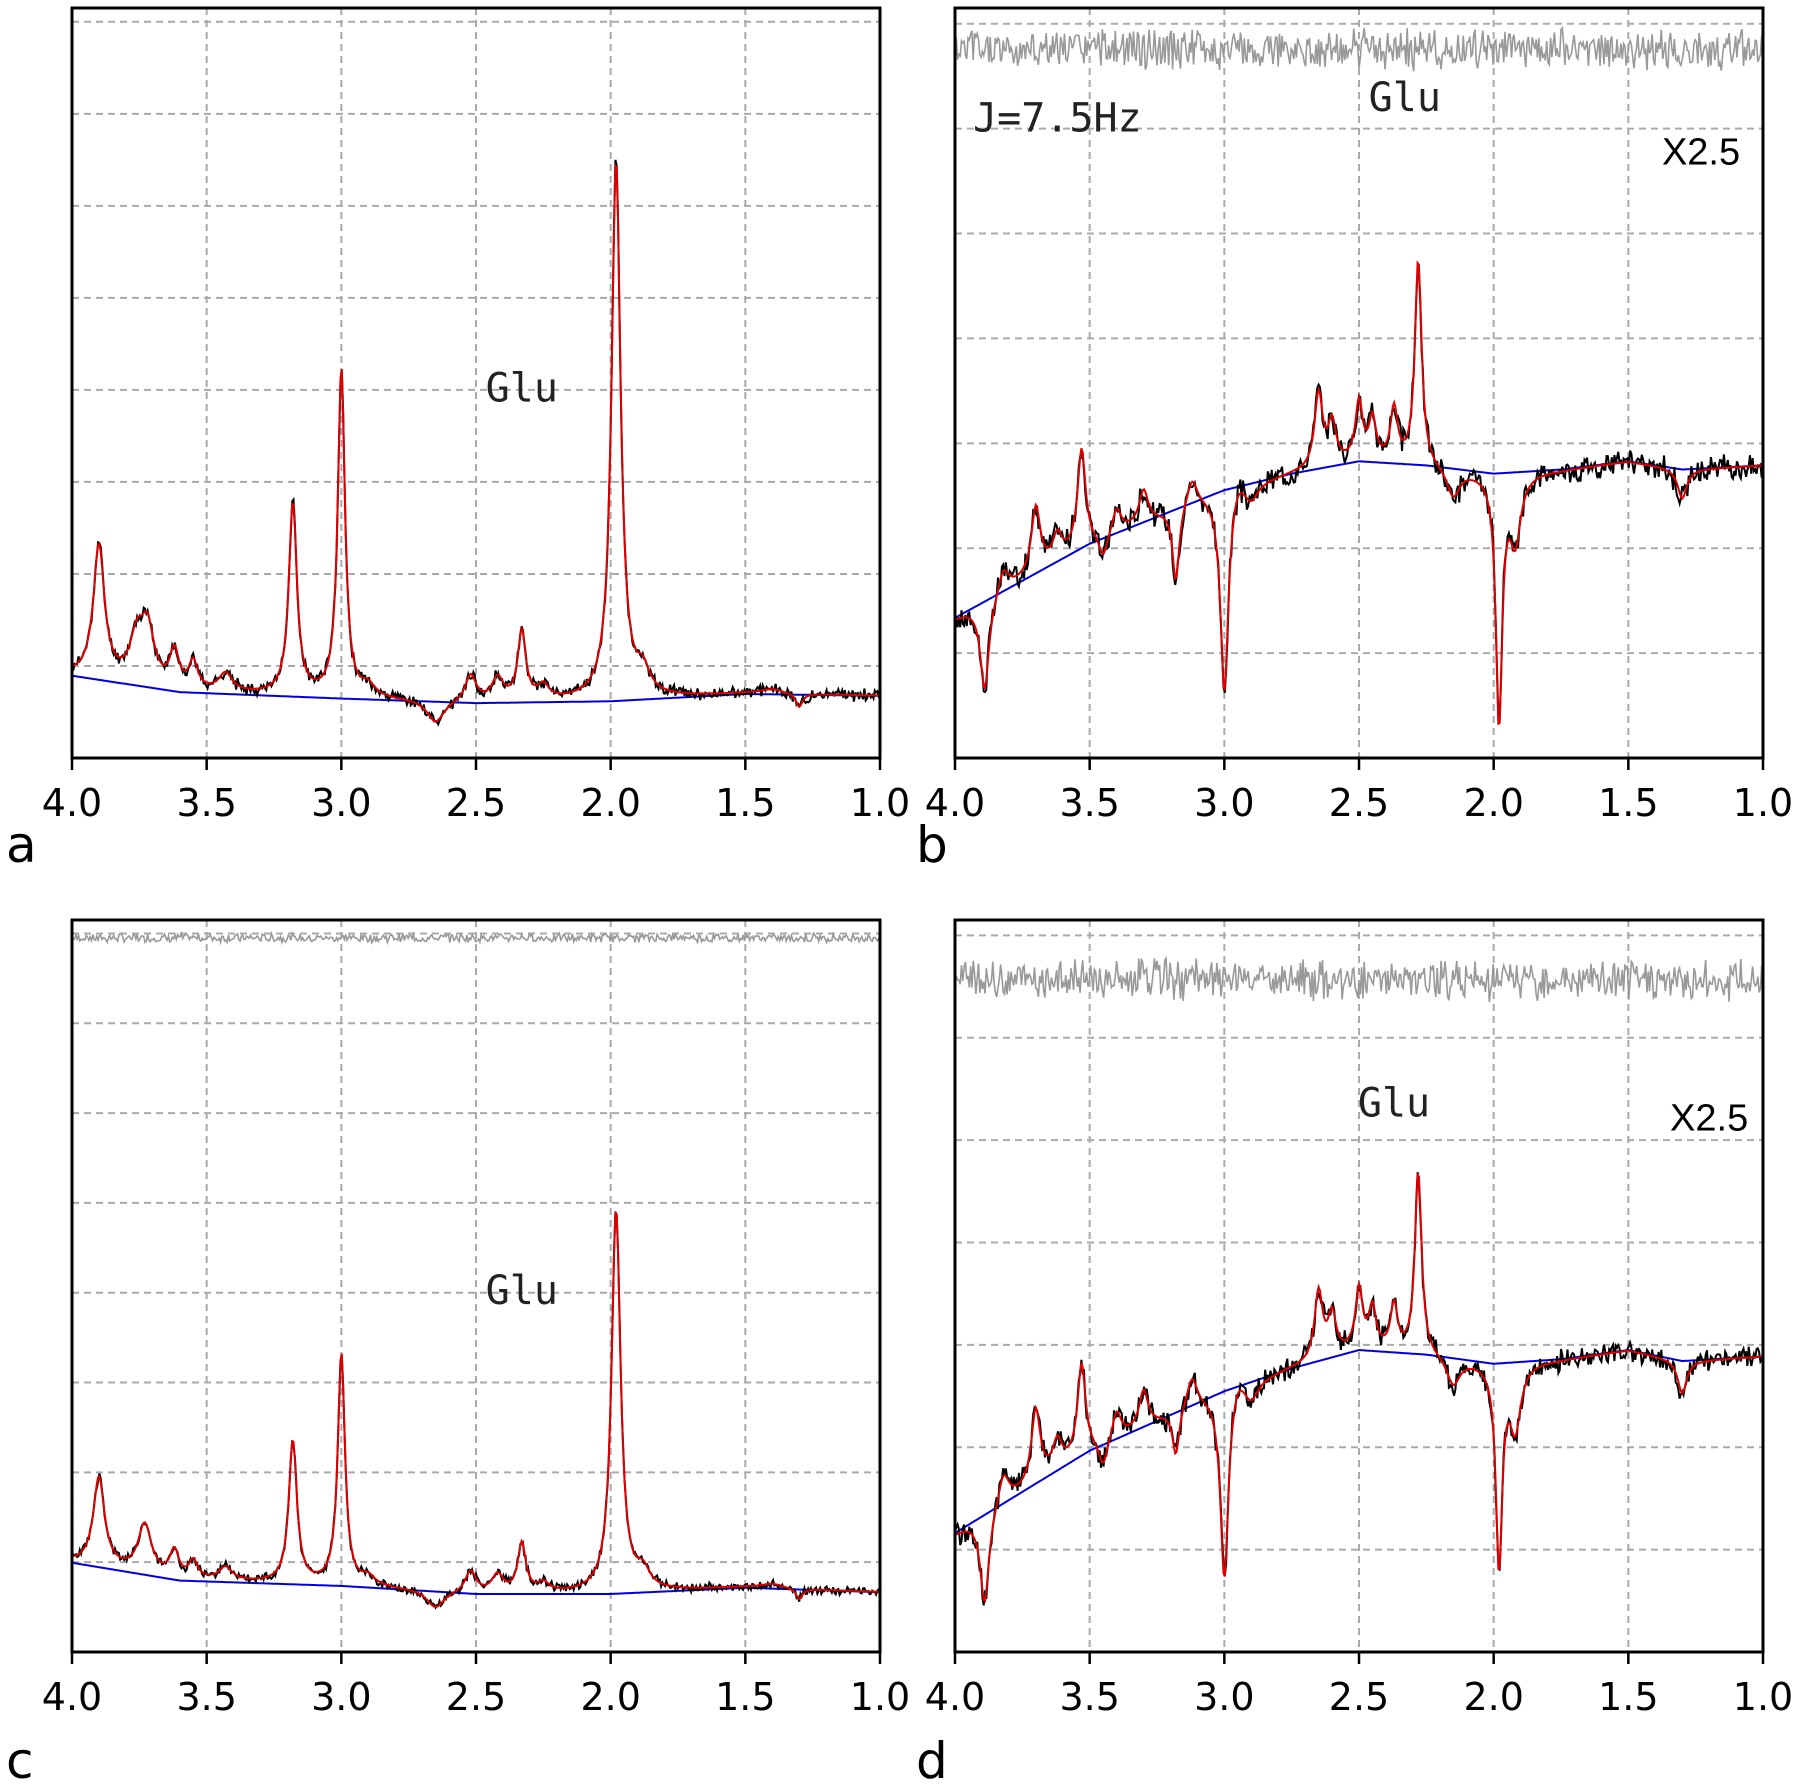  I want to click on annotation-label: J=0, so click(153, 4).